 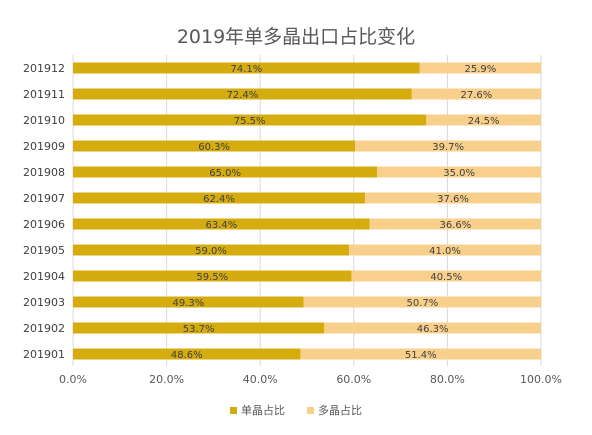 What do you see at coordinates (353, 379) in the screenshot?
I see `x-tick-label: 60.0%` at bounding box center [353, 379].